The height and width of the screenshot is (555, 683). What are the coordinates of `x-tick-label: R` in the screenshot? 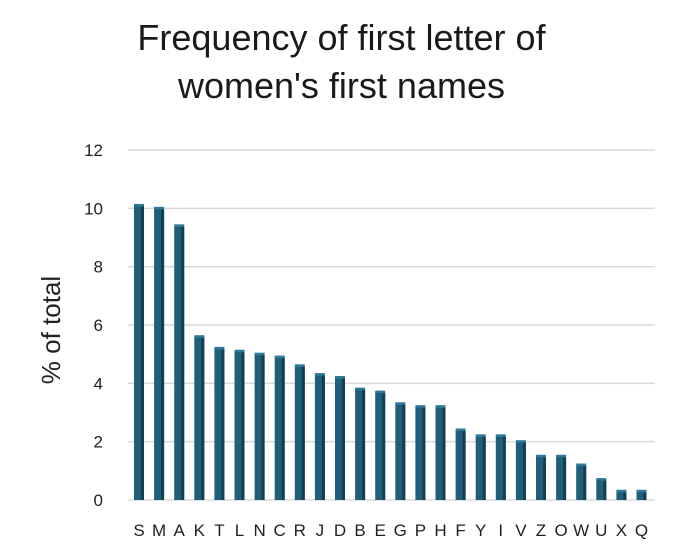 It's located at (300, 530).